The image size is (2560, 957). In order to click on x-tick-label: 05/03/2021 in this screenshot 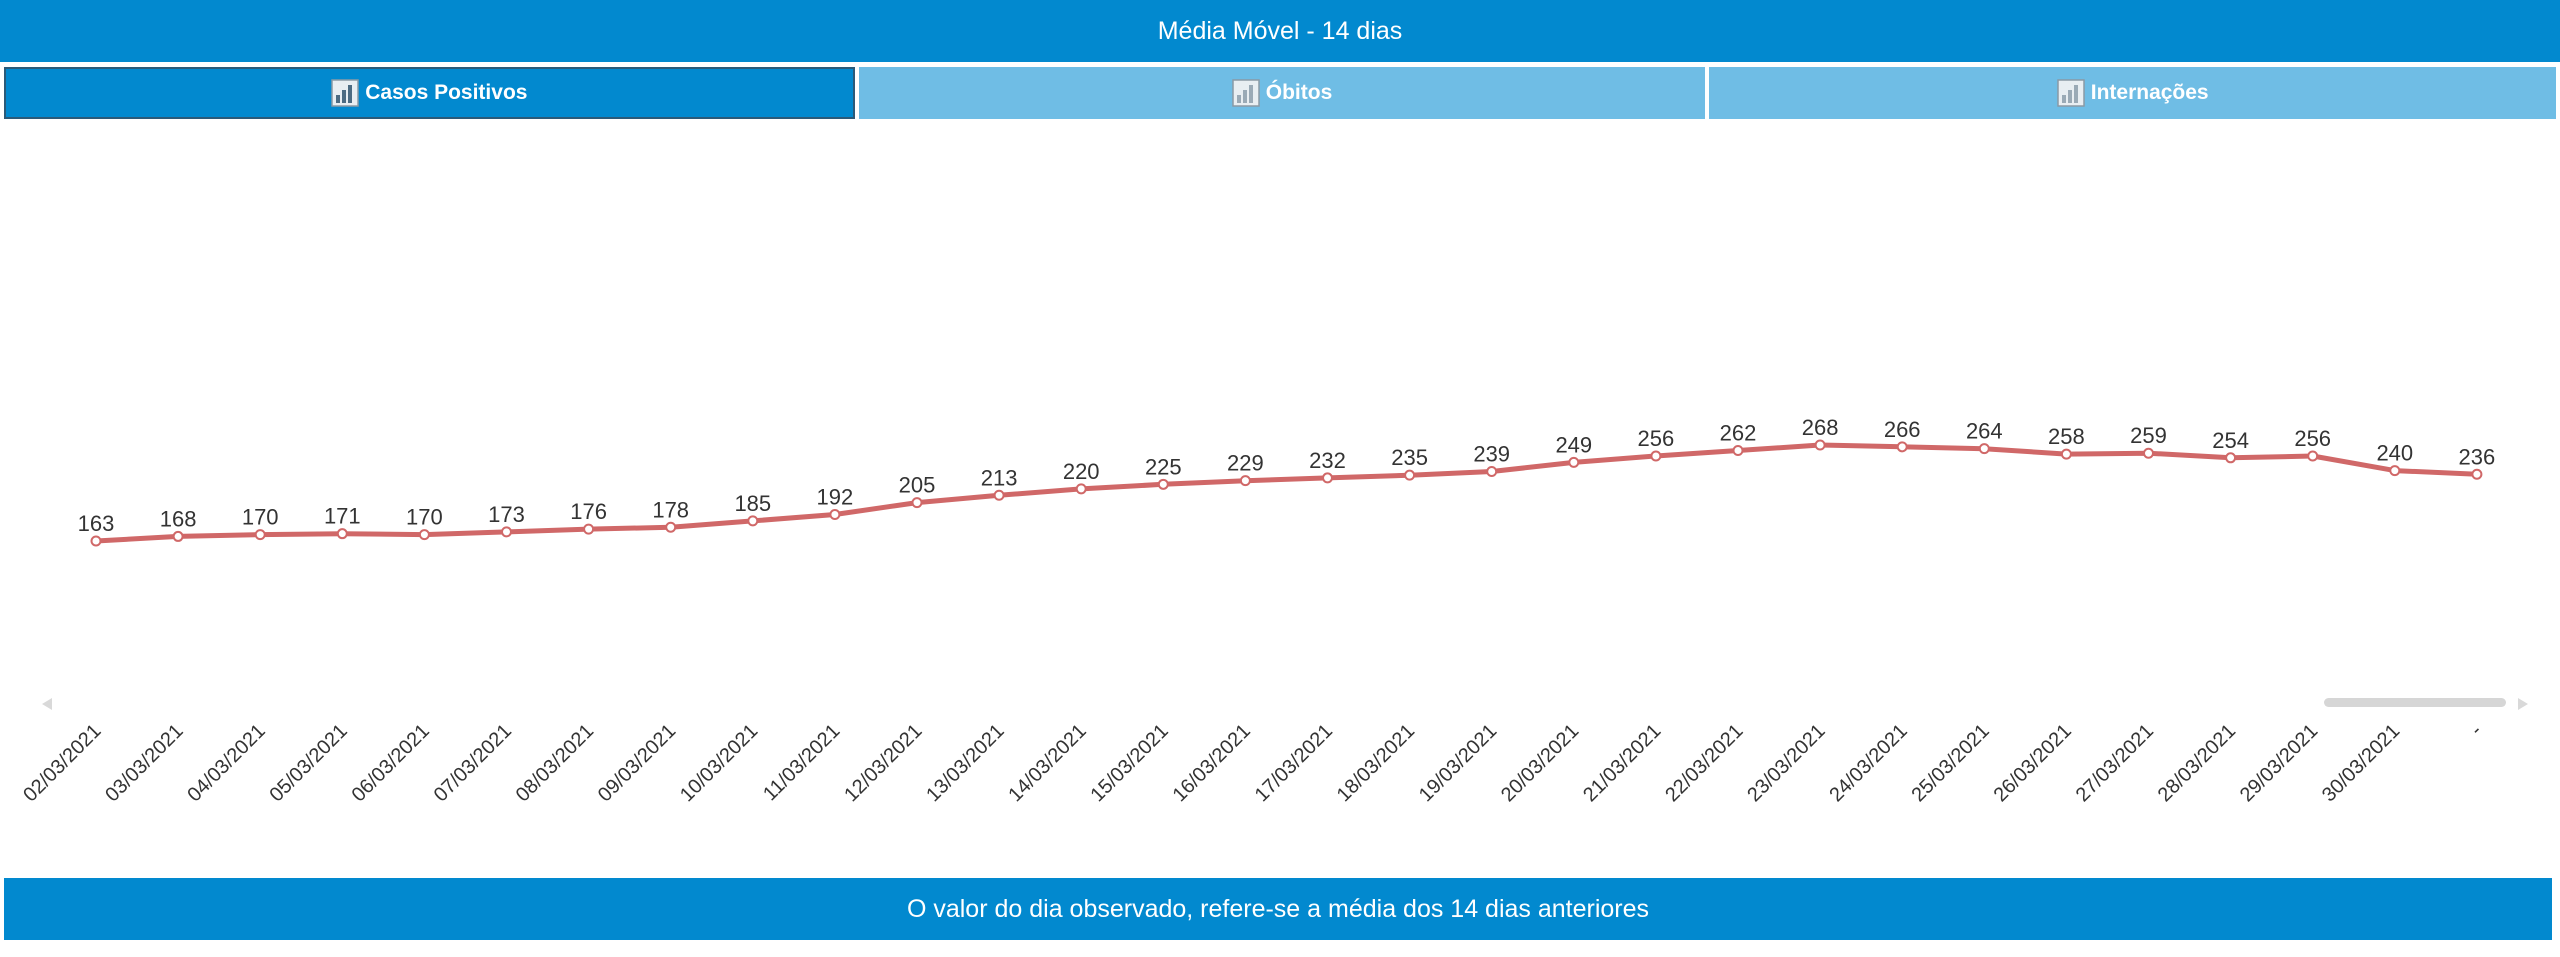, I will do `click(308, 763)`.